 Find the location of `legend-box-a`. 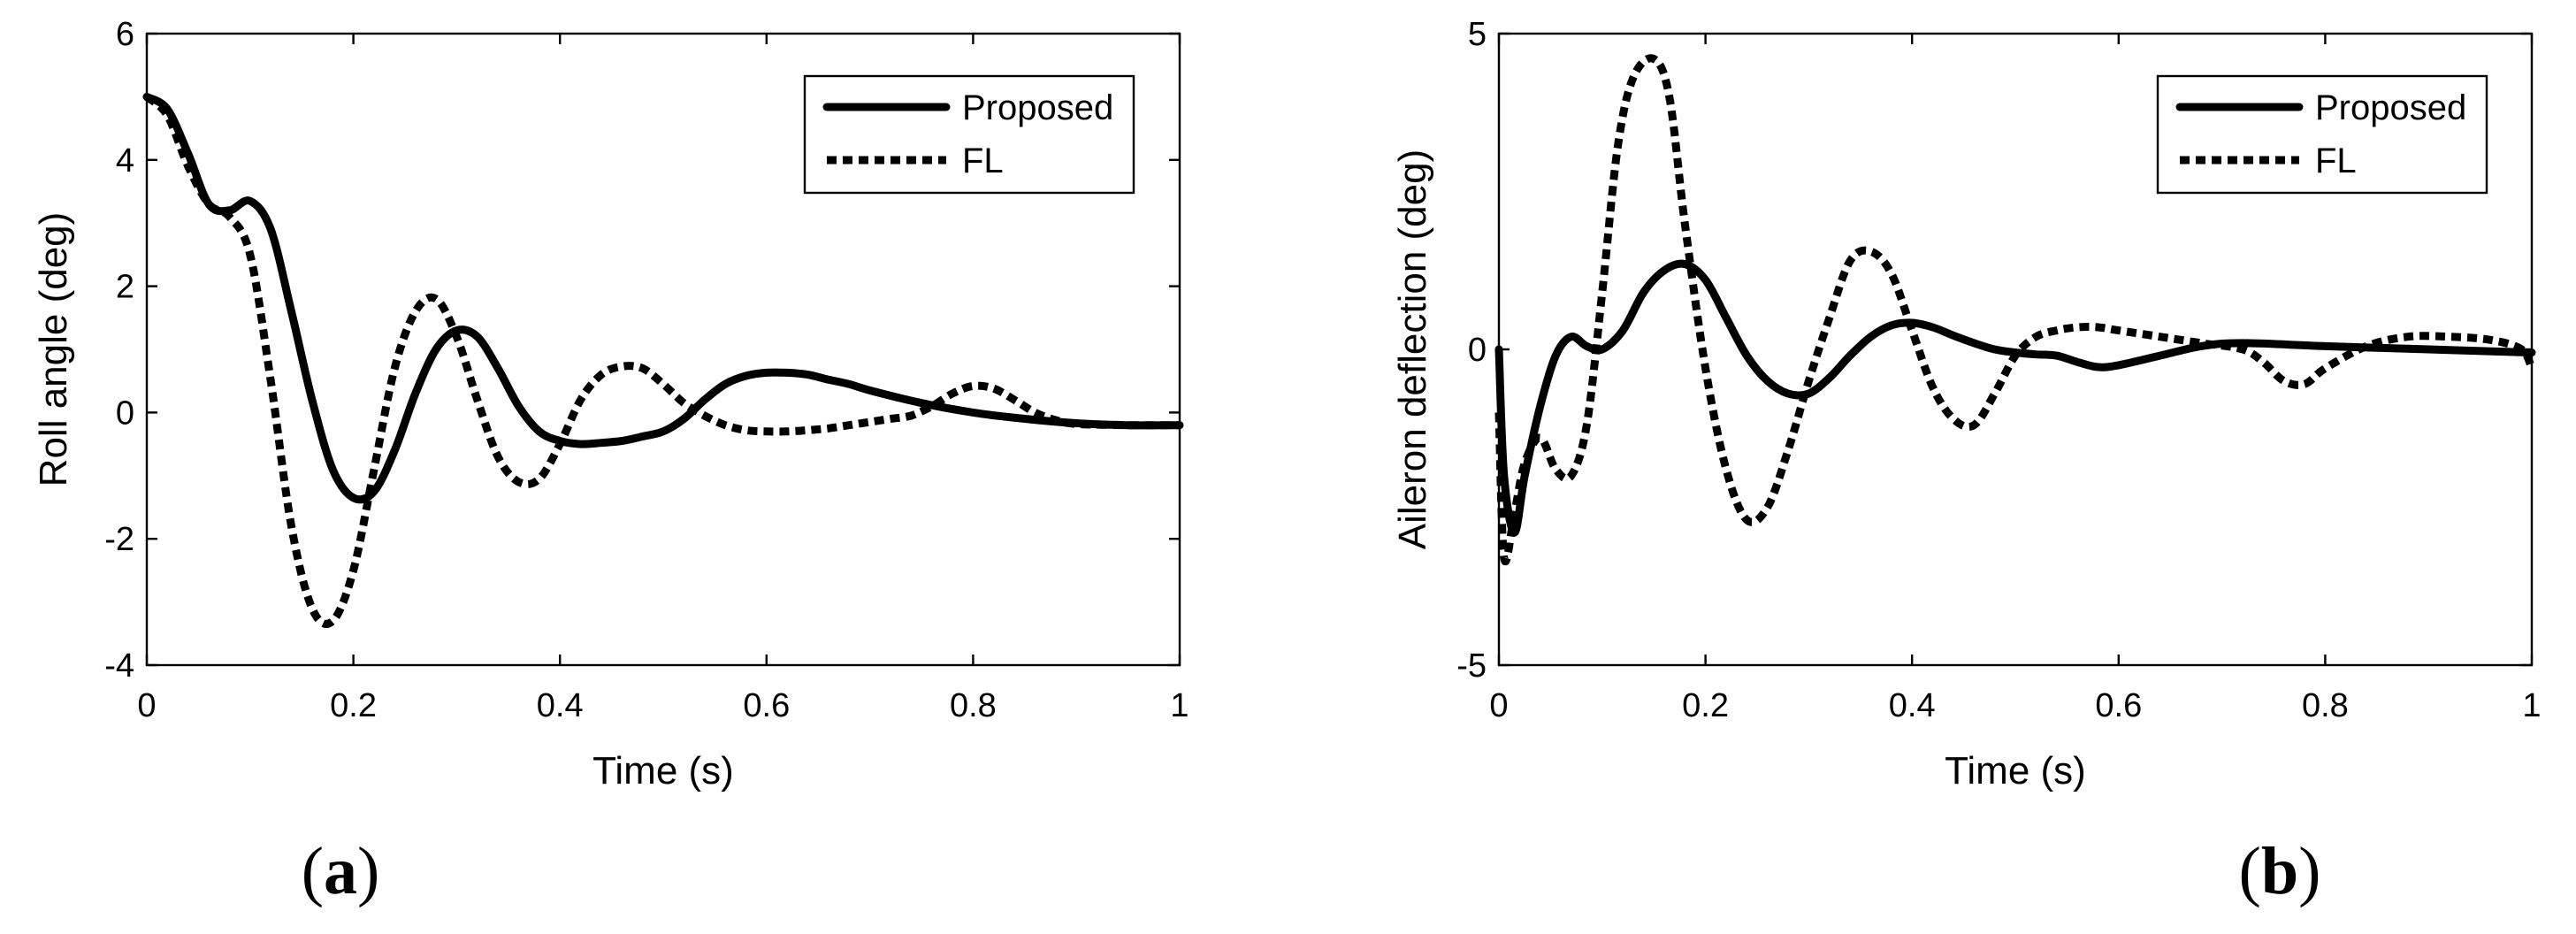

legend-box-a is located at coordinates (969, 135).